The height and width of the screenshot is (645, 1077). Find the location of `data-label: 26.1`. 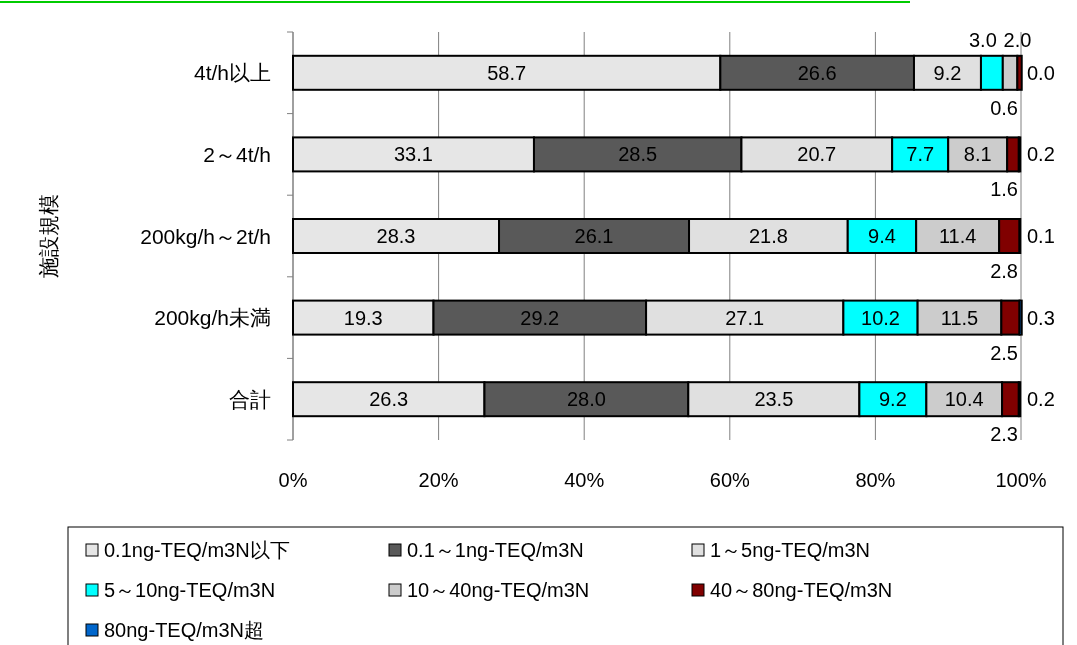

data-label: 26.1 is located at coordinates (594, 236).